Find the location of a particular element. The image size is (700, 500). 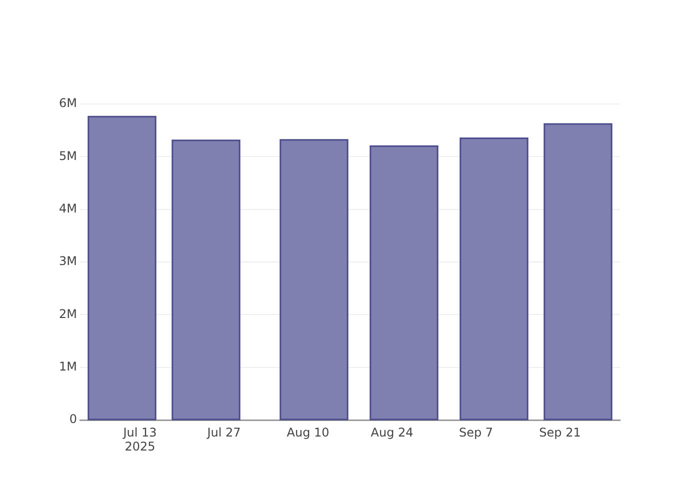

y-tick-label: 6M is located at coordinates (68, 103).